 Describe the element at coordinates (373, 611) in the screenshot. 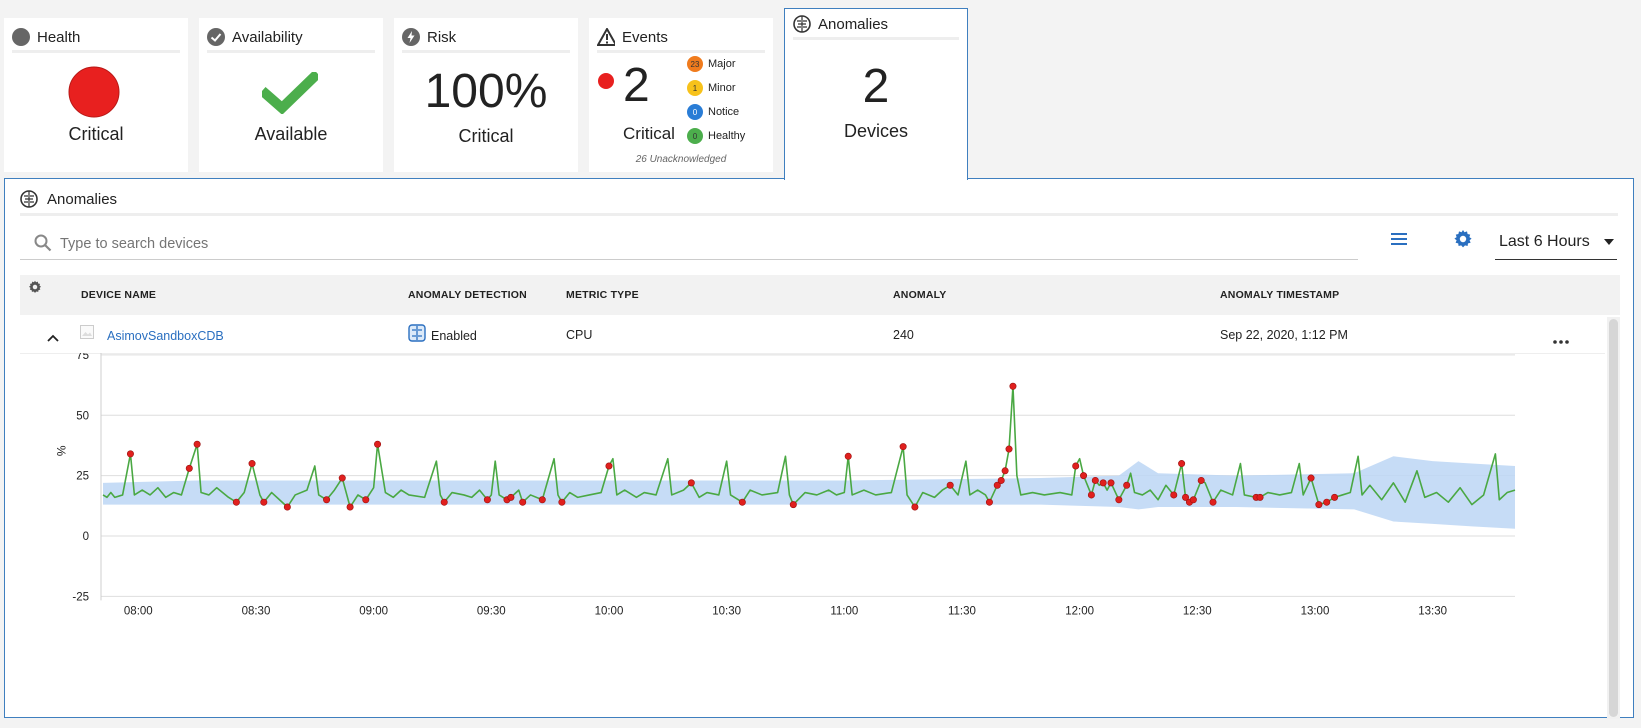

I see `x-tick-label: 09:00` at that location.